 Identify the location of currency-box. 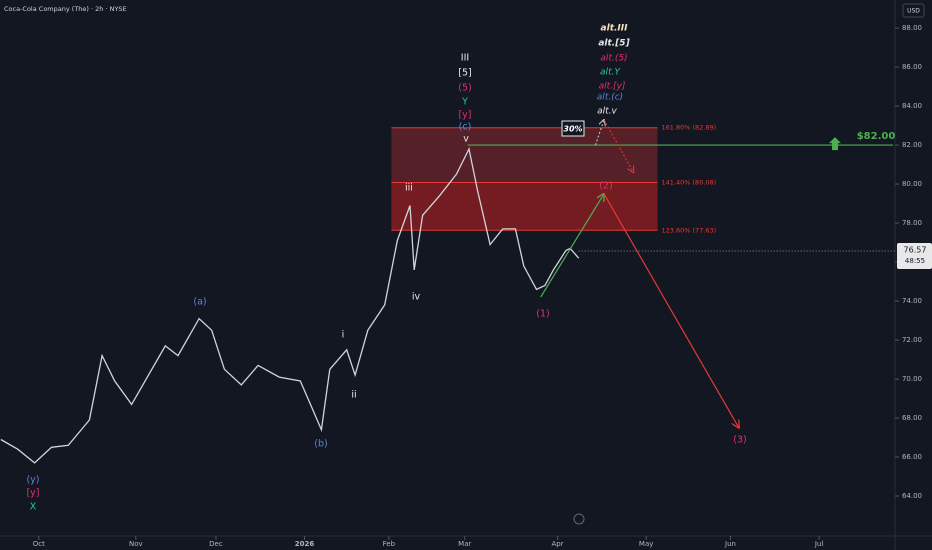
(913, 10).